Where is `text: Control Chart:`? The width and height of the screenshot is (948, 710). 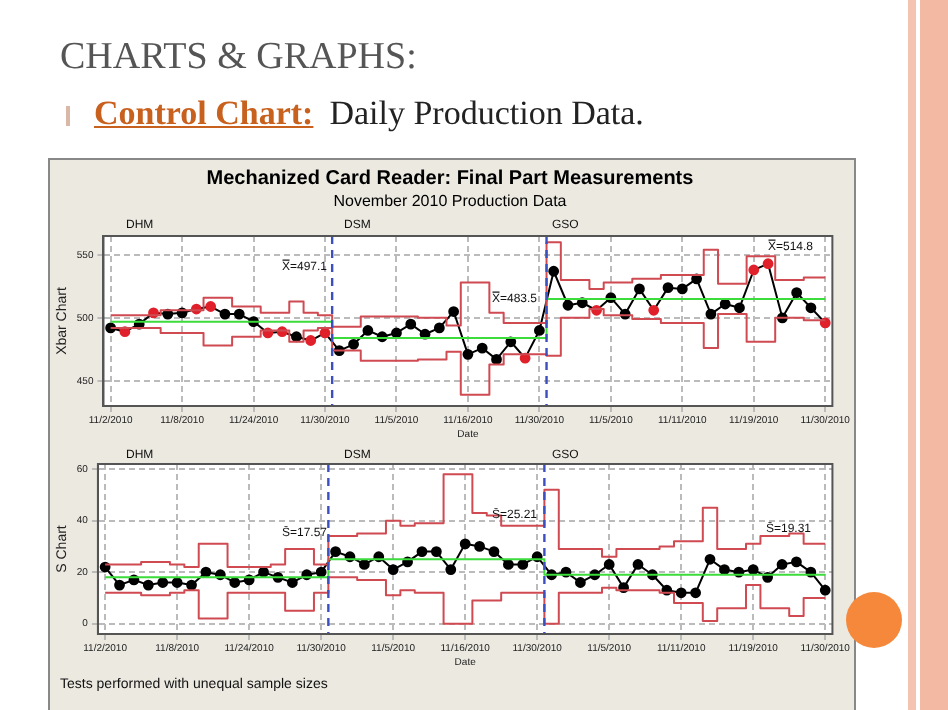 text: Control Chart: is located at coordinates (204, 114).